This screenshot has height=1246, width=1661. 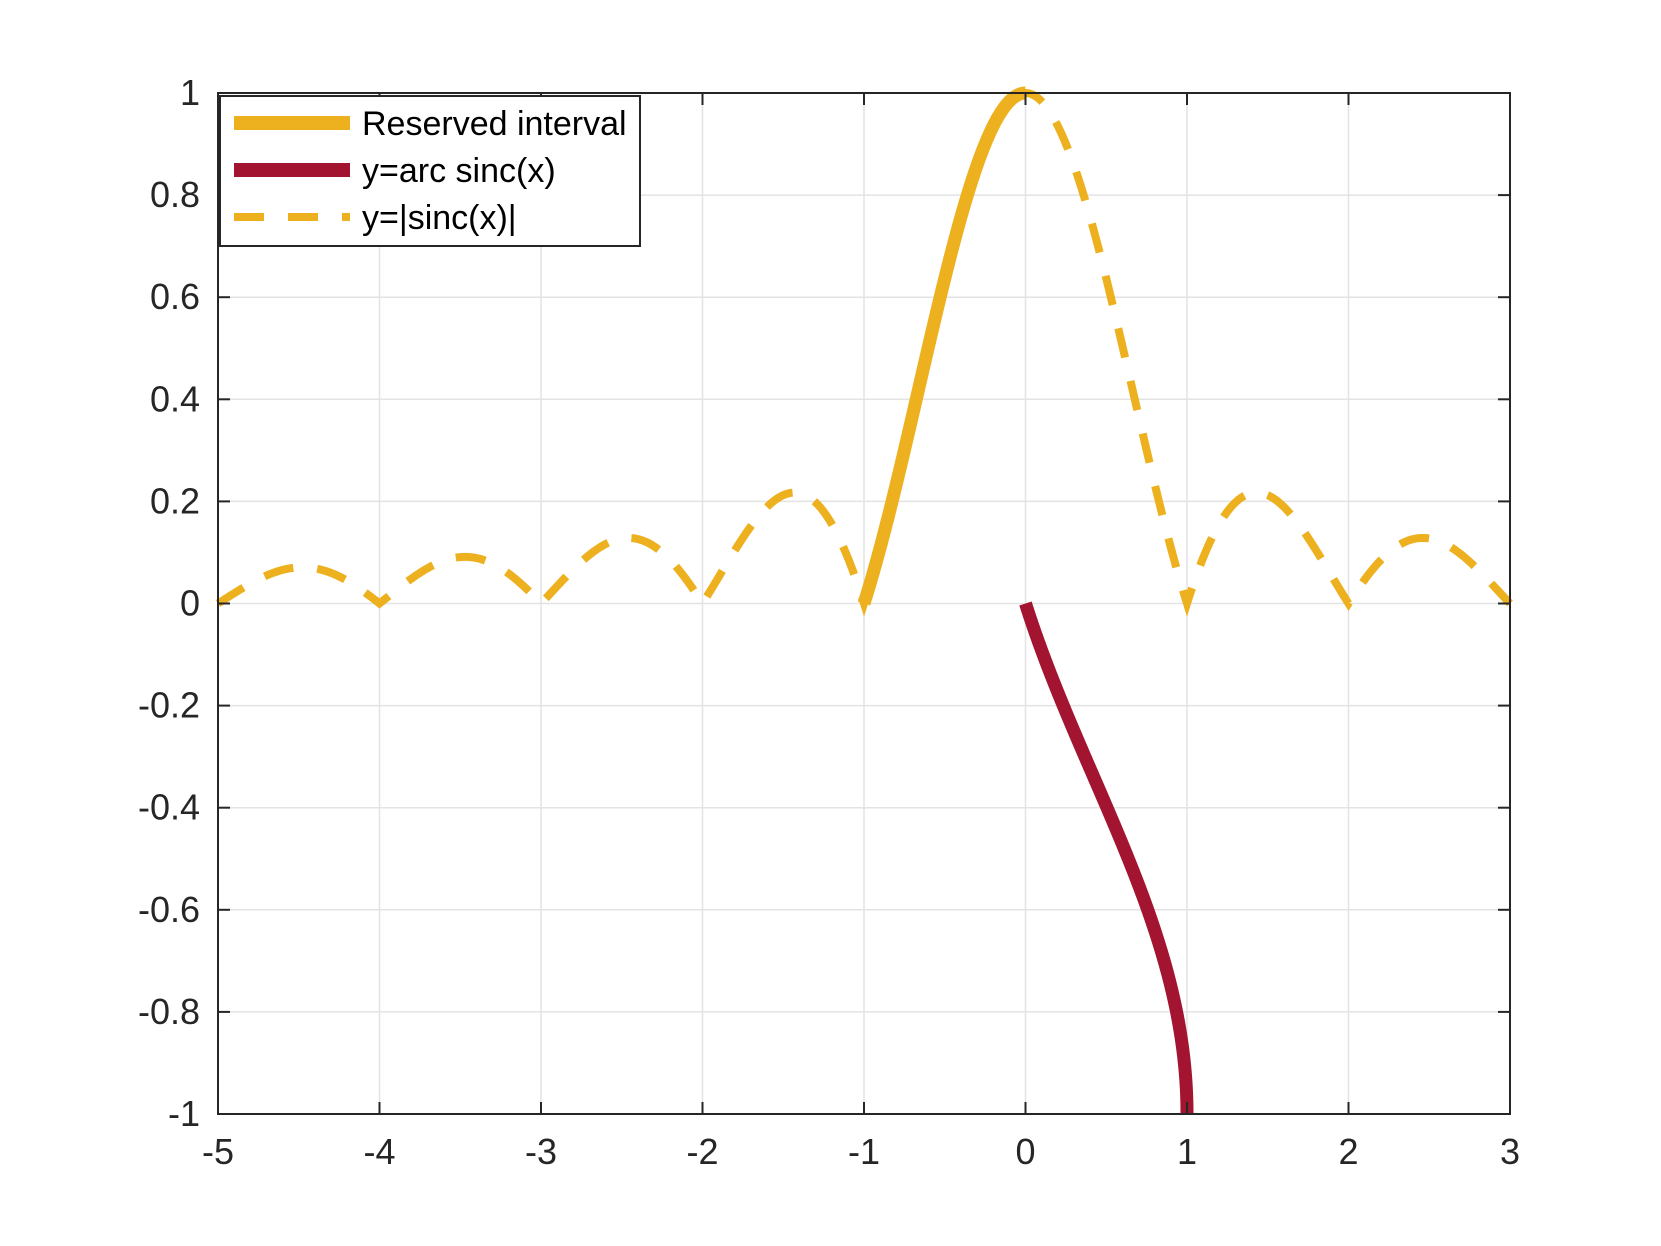 I want to click on x-tick-label: -5, so click(x=218, y=1151).